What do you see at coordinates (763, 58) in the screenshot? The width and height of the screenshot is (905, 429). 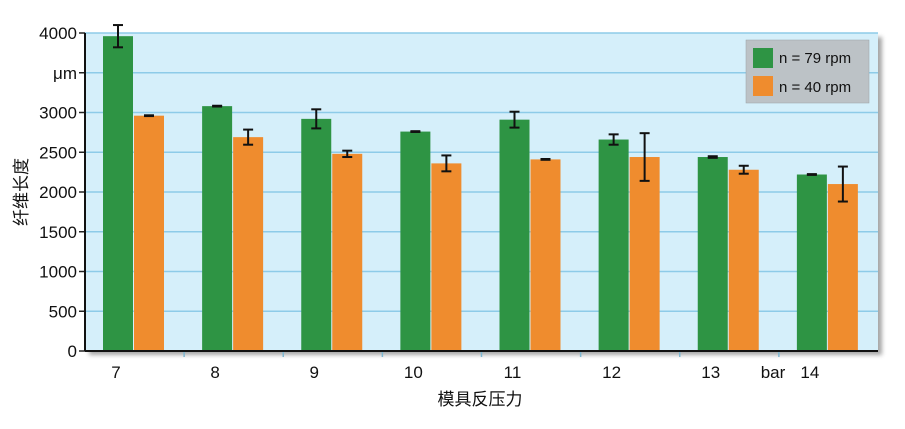 I see `legend-swatch-79rpm` at bounding box center [763, 58].